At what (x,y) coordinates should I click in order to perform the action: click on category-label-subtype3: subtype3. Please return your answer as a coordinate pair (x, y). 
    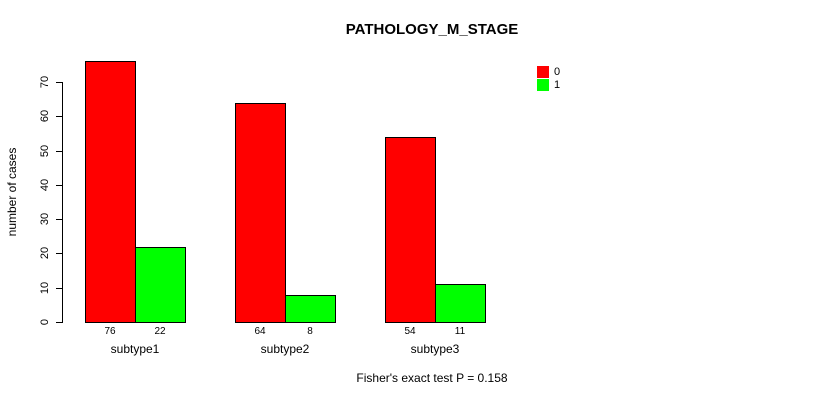
    Looking at the image, I should click on (435, 349).